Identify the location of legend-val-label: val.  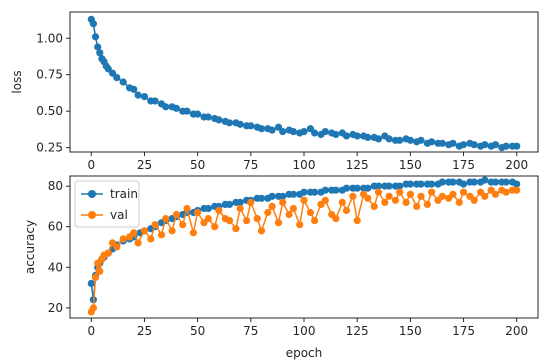
(119, 215).